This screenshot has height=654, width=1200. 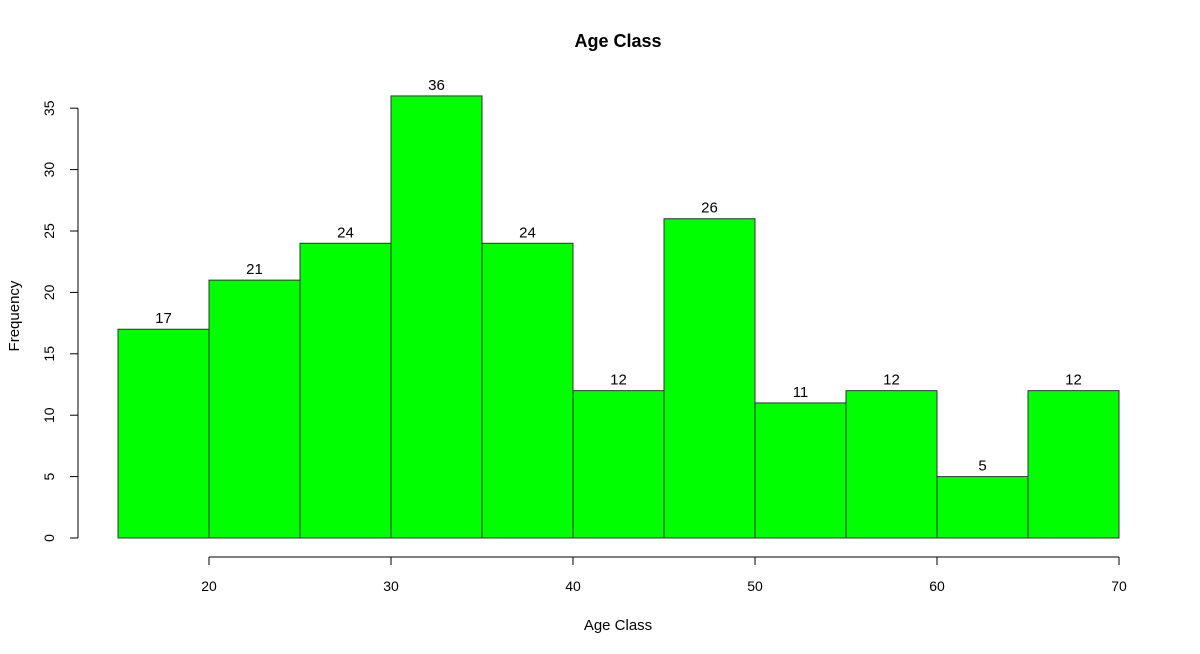 What do you see at coordinates (49, 538) in the screenshot?
I see `y-tick-label: 0` at bounding box center [49, 538].